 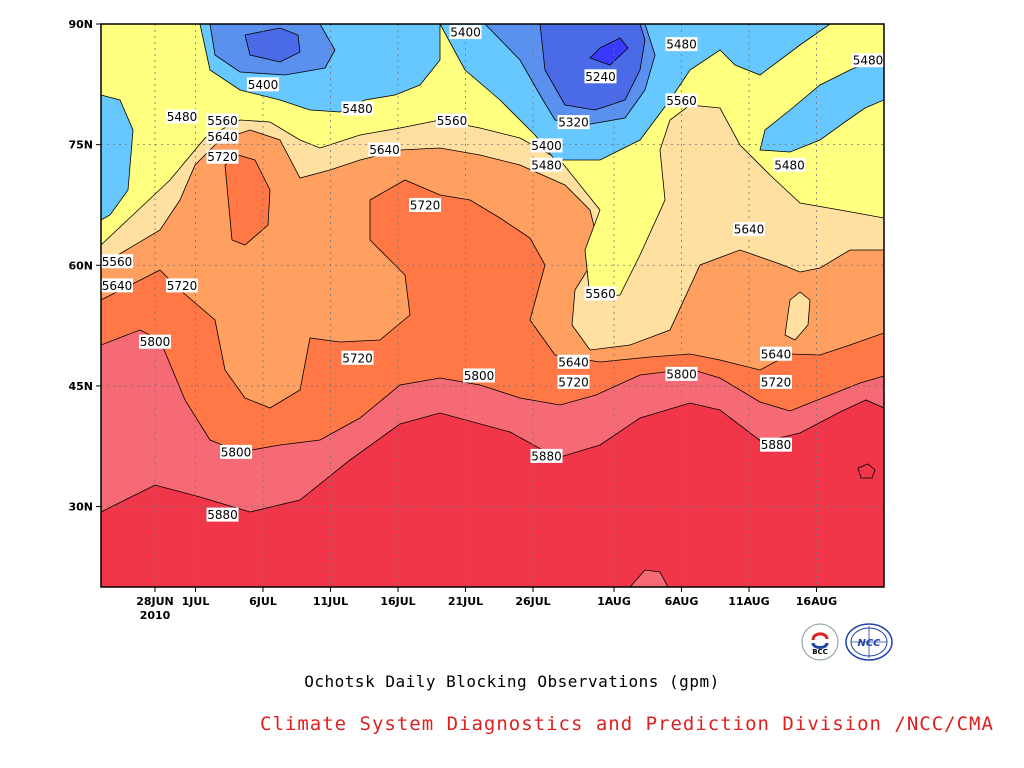 I want to click on y-axis: 90N 75N 60N 45N 30N, so click(x=84, y=266).